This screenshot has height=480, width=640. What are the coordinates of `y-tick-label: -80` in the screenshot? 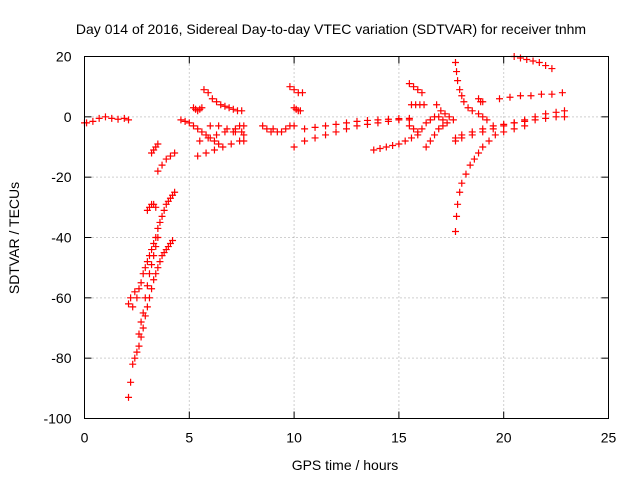 It's located at (61, 358).